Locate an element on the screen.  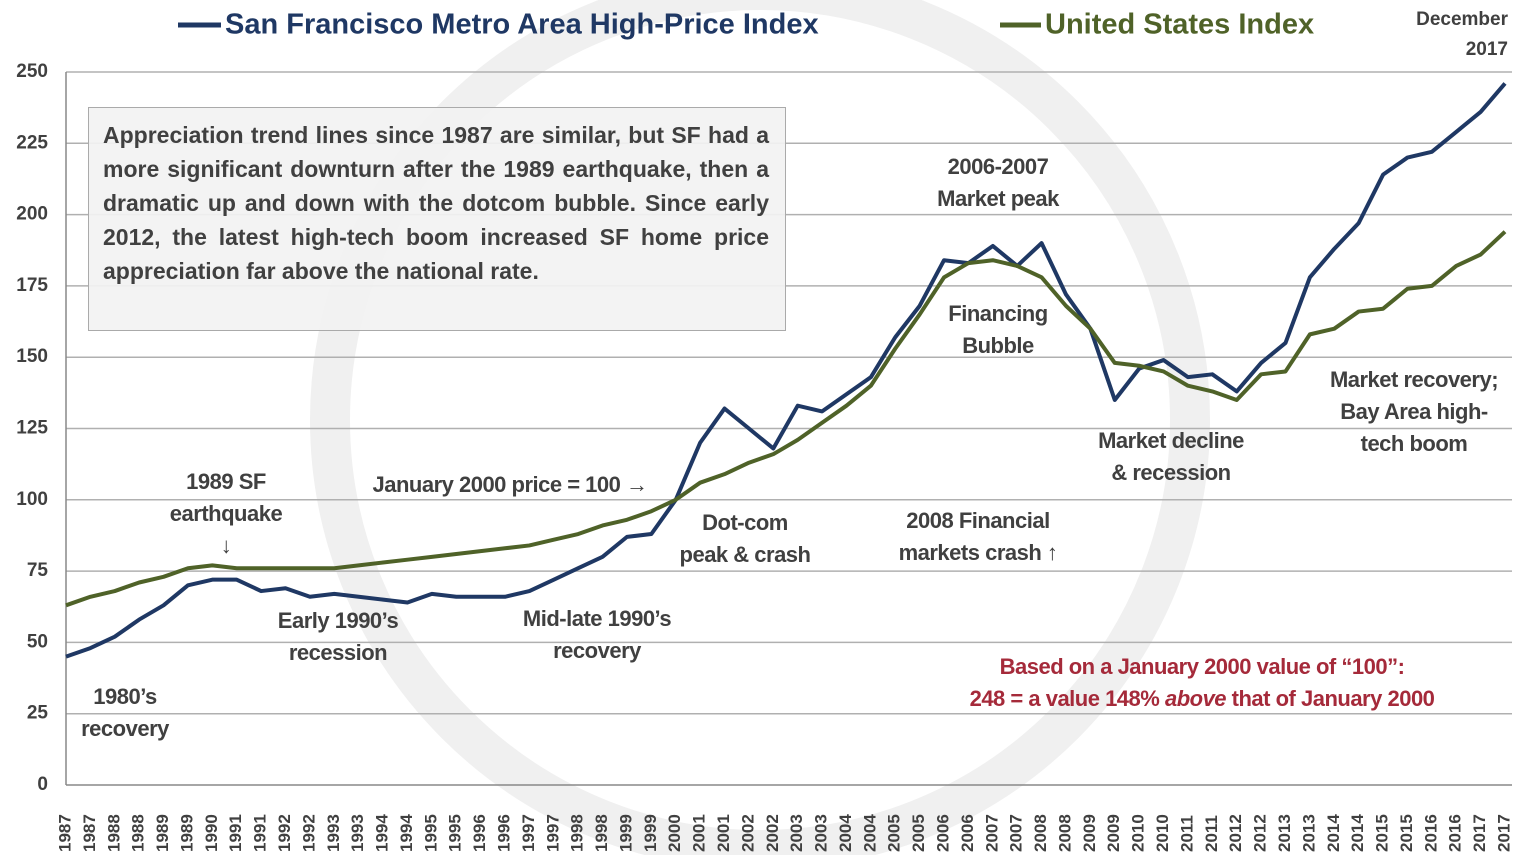
y-tick-label: 75 is located at coordinates (38, 570).